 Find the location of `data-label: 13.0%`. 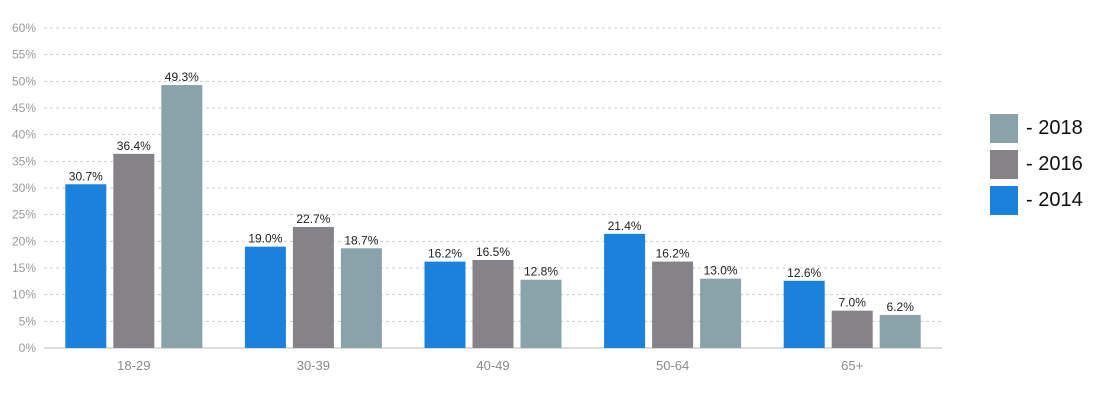

data-label: 13.0% is located at coordinates (721, 271).